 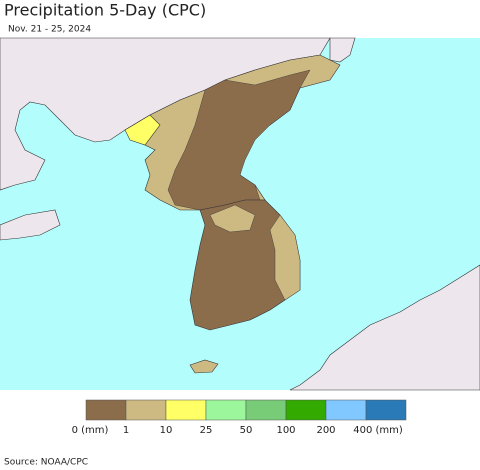 I want to click on legend-label: 400 (mm), so click(x=378, y=430).